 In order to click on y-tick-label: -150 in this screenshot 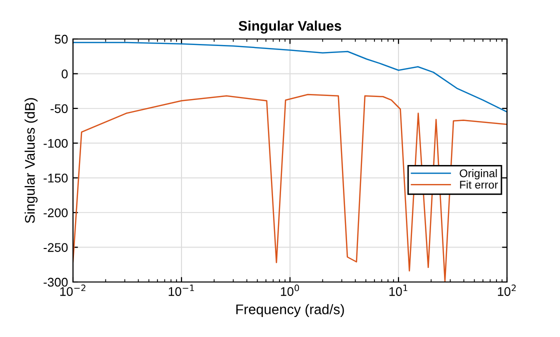, I will do `click(56, 178)`.